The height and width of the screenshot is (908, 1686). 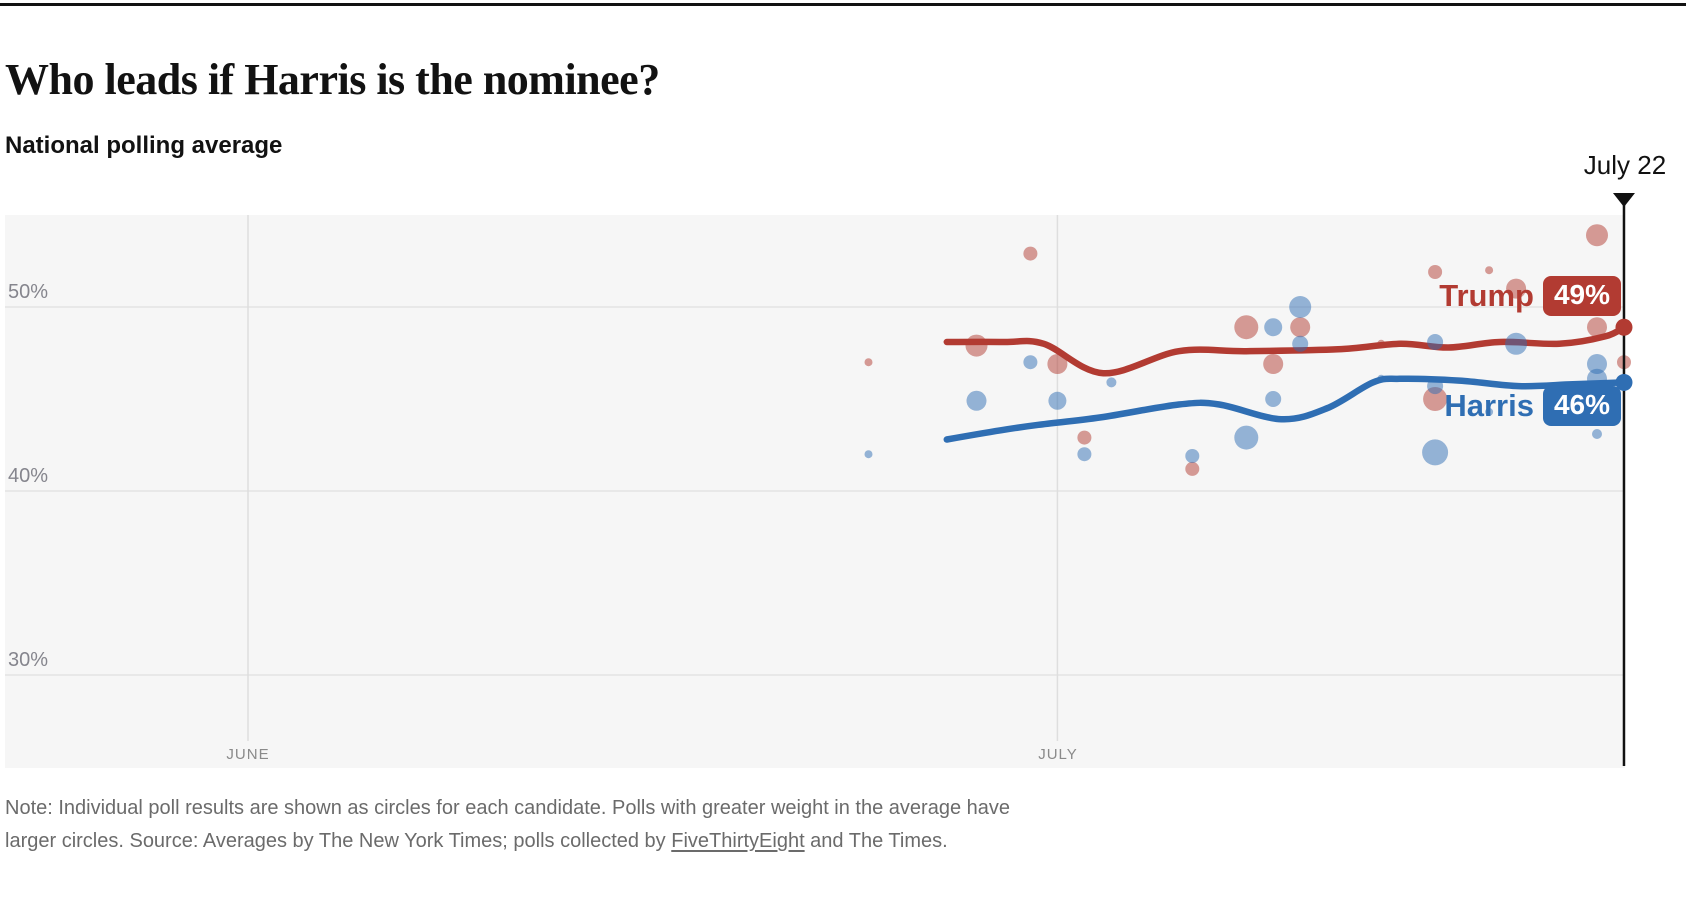 What do you see at coordinates (28, 660) in the screenshot?
I see `y-axis-tick-30: 30%` at bounding box center [28, 660].